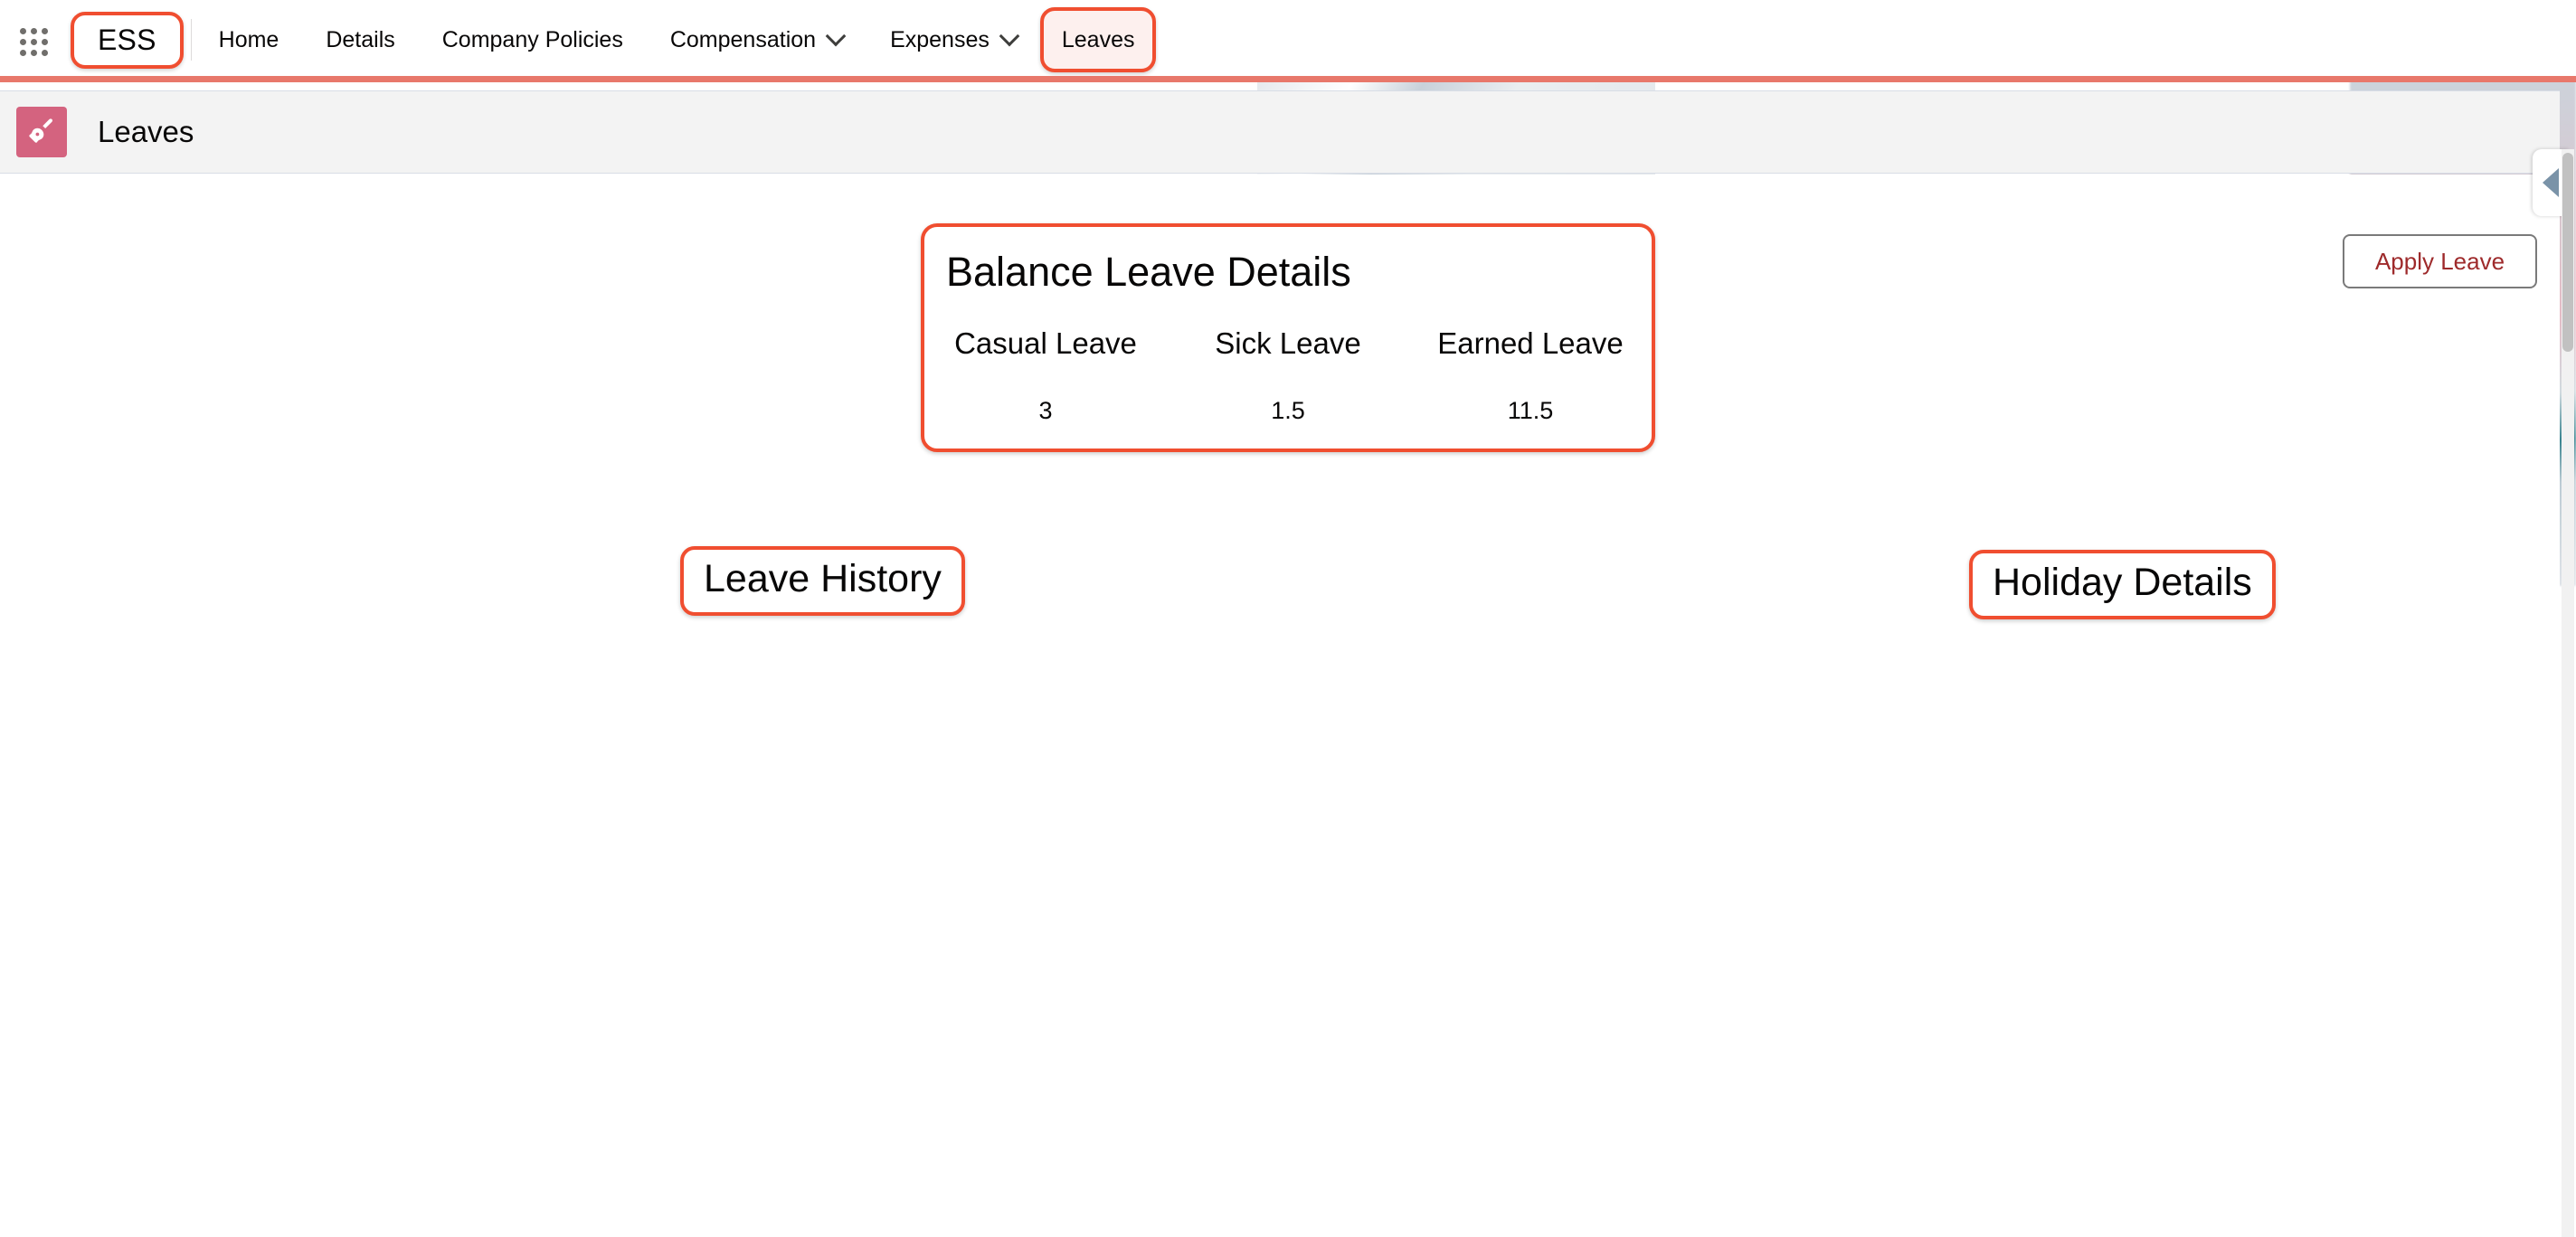  Describe the element at coordinates (1045, 376) in the screenshot. I see `balance-column-casual: Casual Leave 3` at that location.